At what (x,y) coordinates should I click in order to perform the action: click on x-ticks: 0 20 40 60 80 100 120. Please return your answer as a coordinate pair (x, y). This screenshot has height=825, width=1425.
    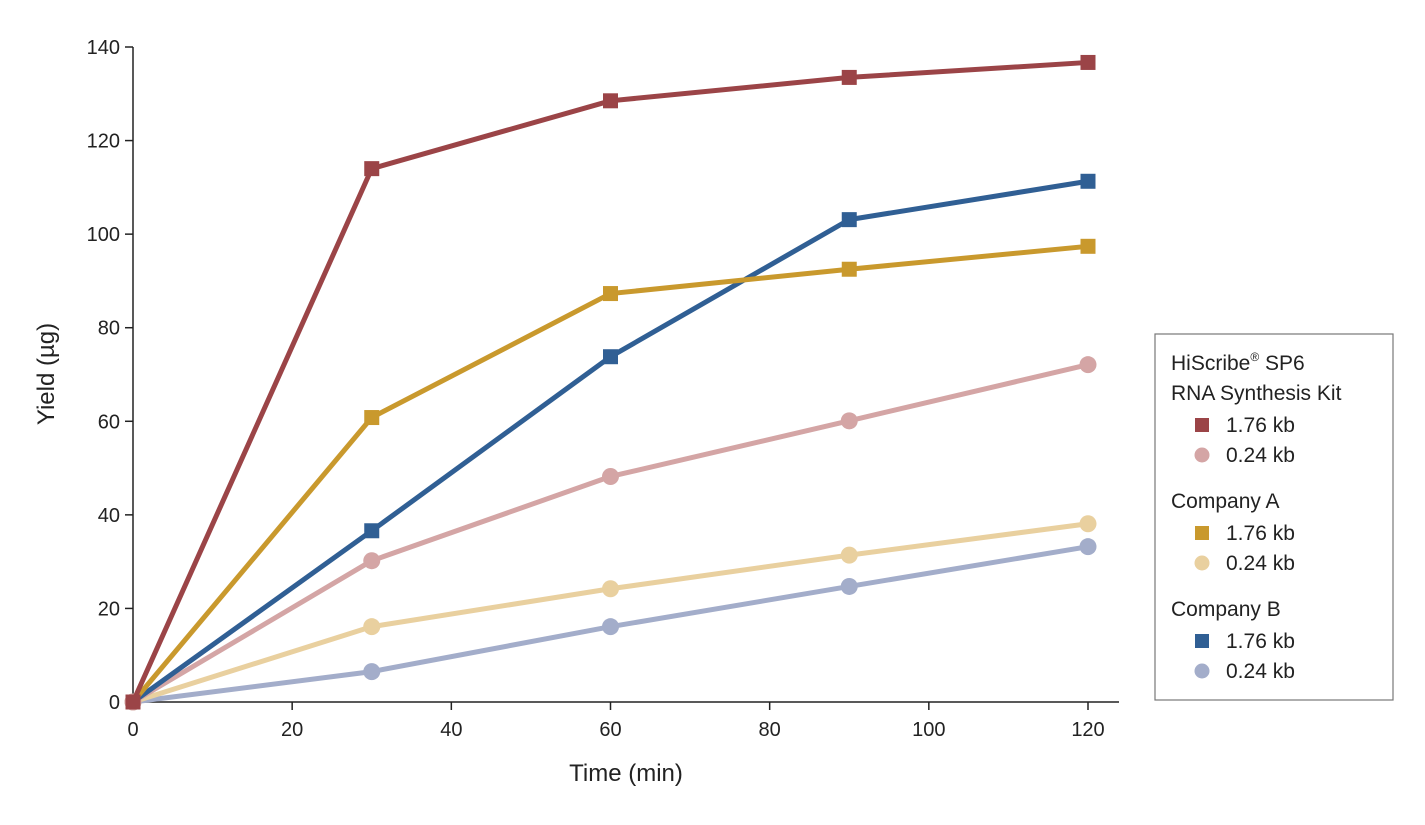
    Looking at the image, I should click on (616, 721).